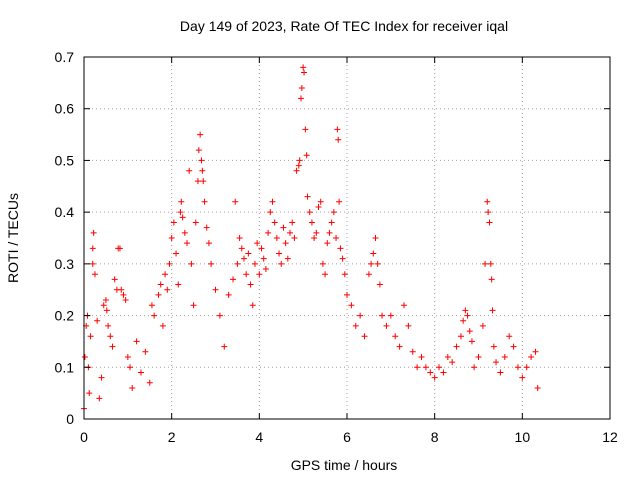 This screenshot has width=640, height=480. Describe the element at coordinates (259, 437) in the screenshot. I see `x-tick-label: 4` at that location.